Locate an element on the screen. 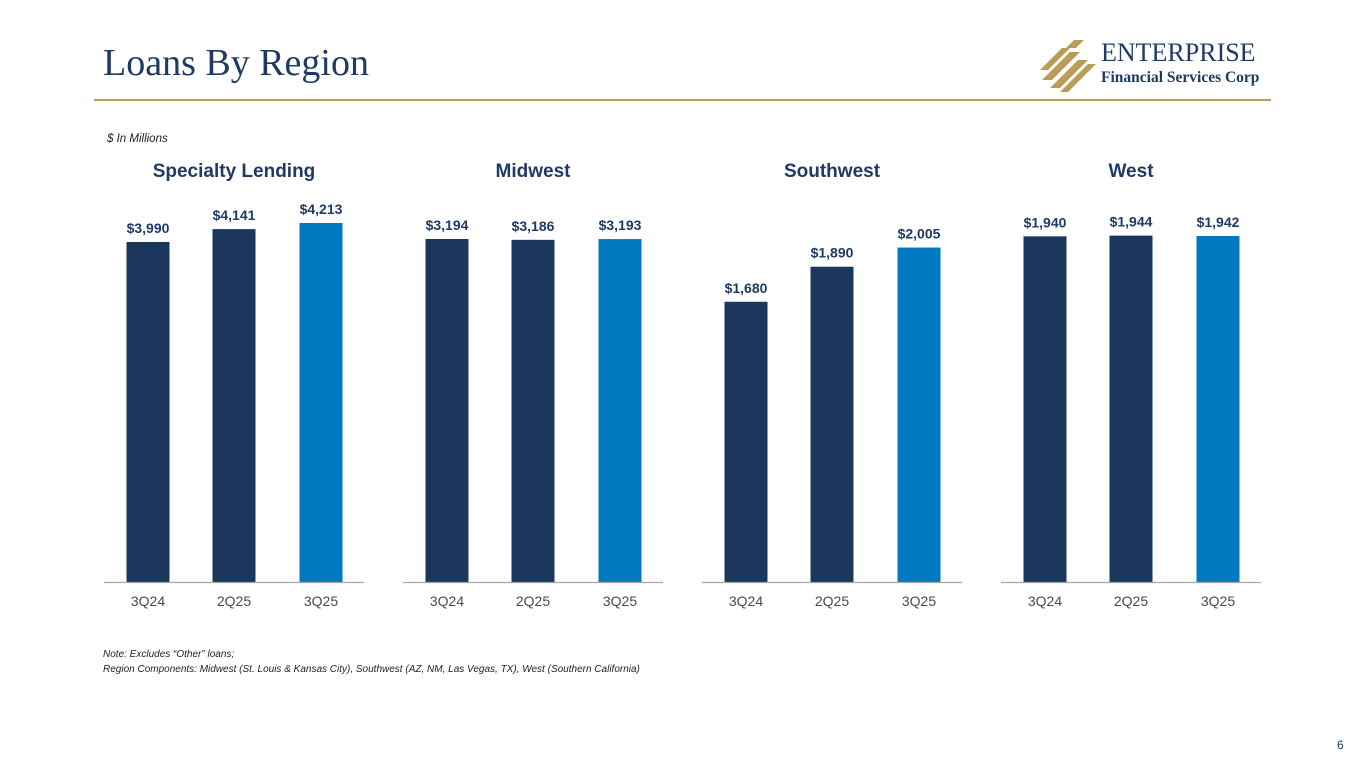 The image size is (1365, 768). tick-label-midwest-3q25: 3Q25 is located at coordinates (620, 601).